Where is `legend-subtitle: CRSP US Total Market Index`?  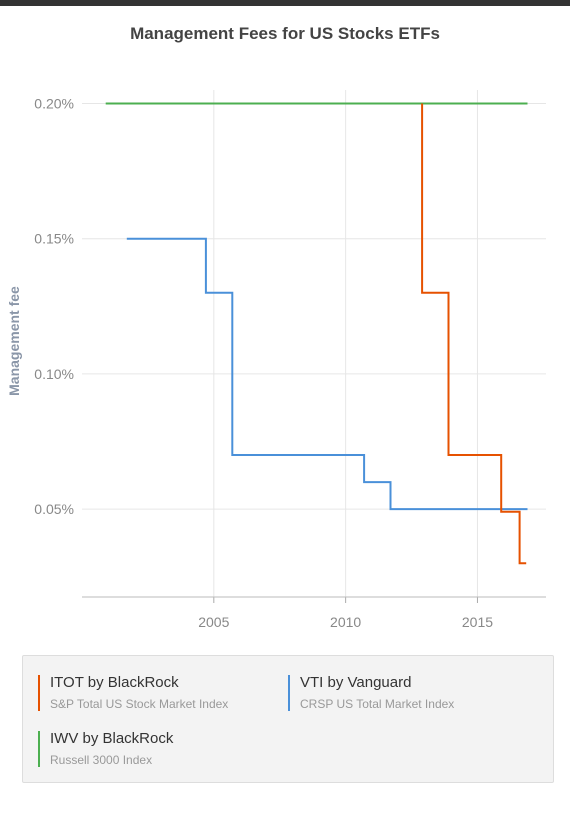
legend-subtitle: CRSP US Total Market Index is located at coordinates (377, 704).